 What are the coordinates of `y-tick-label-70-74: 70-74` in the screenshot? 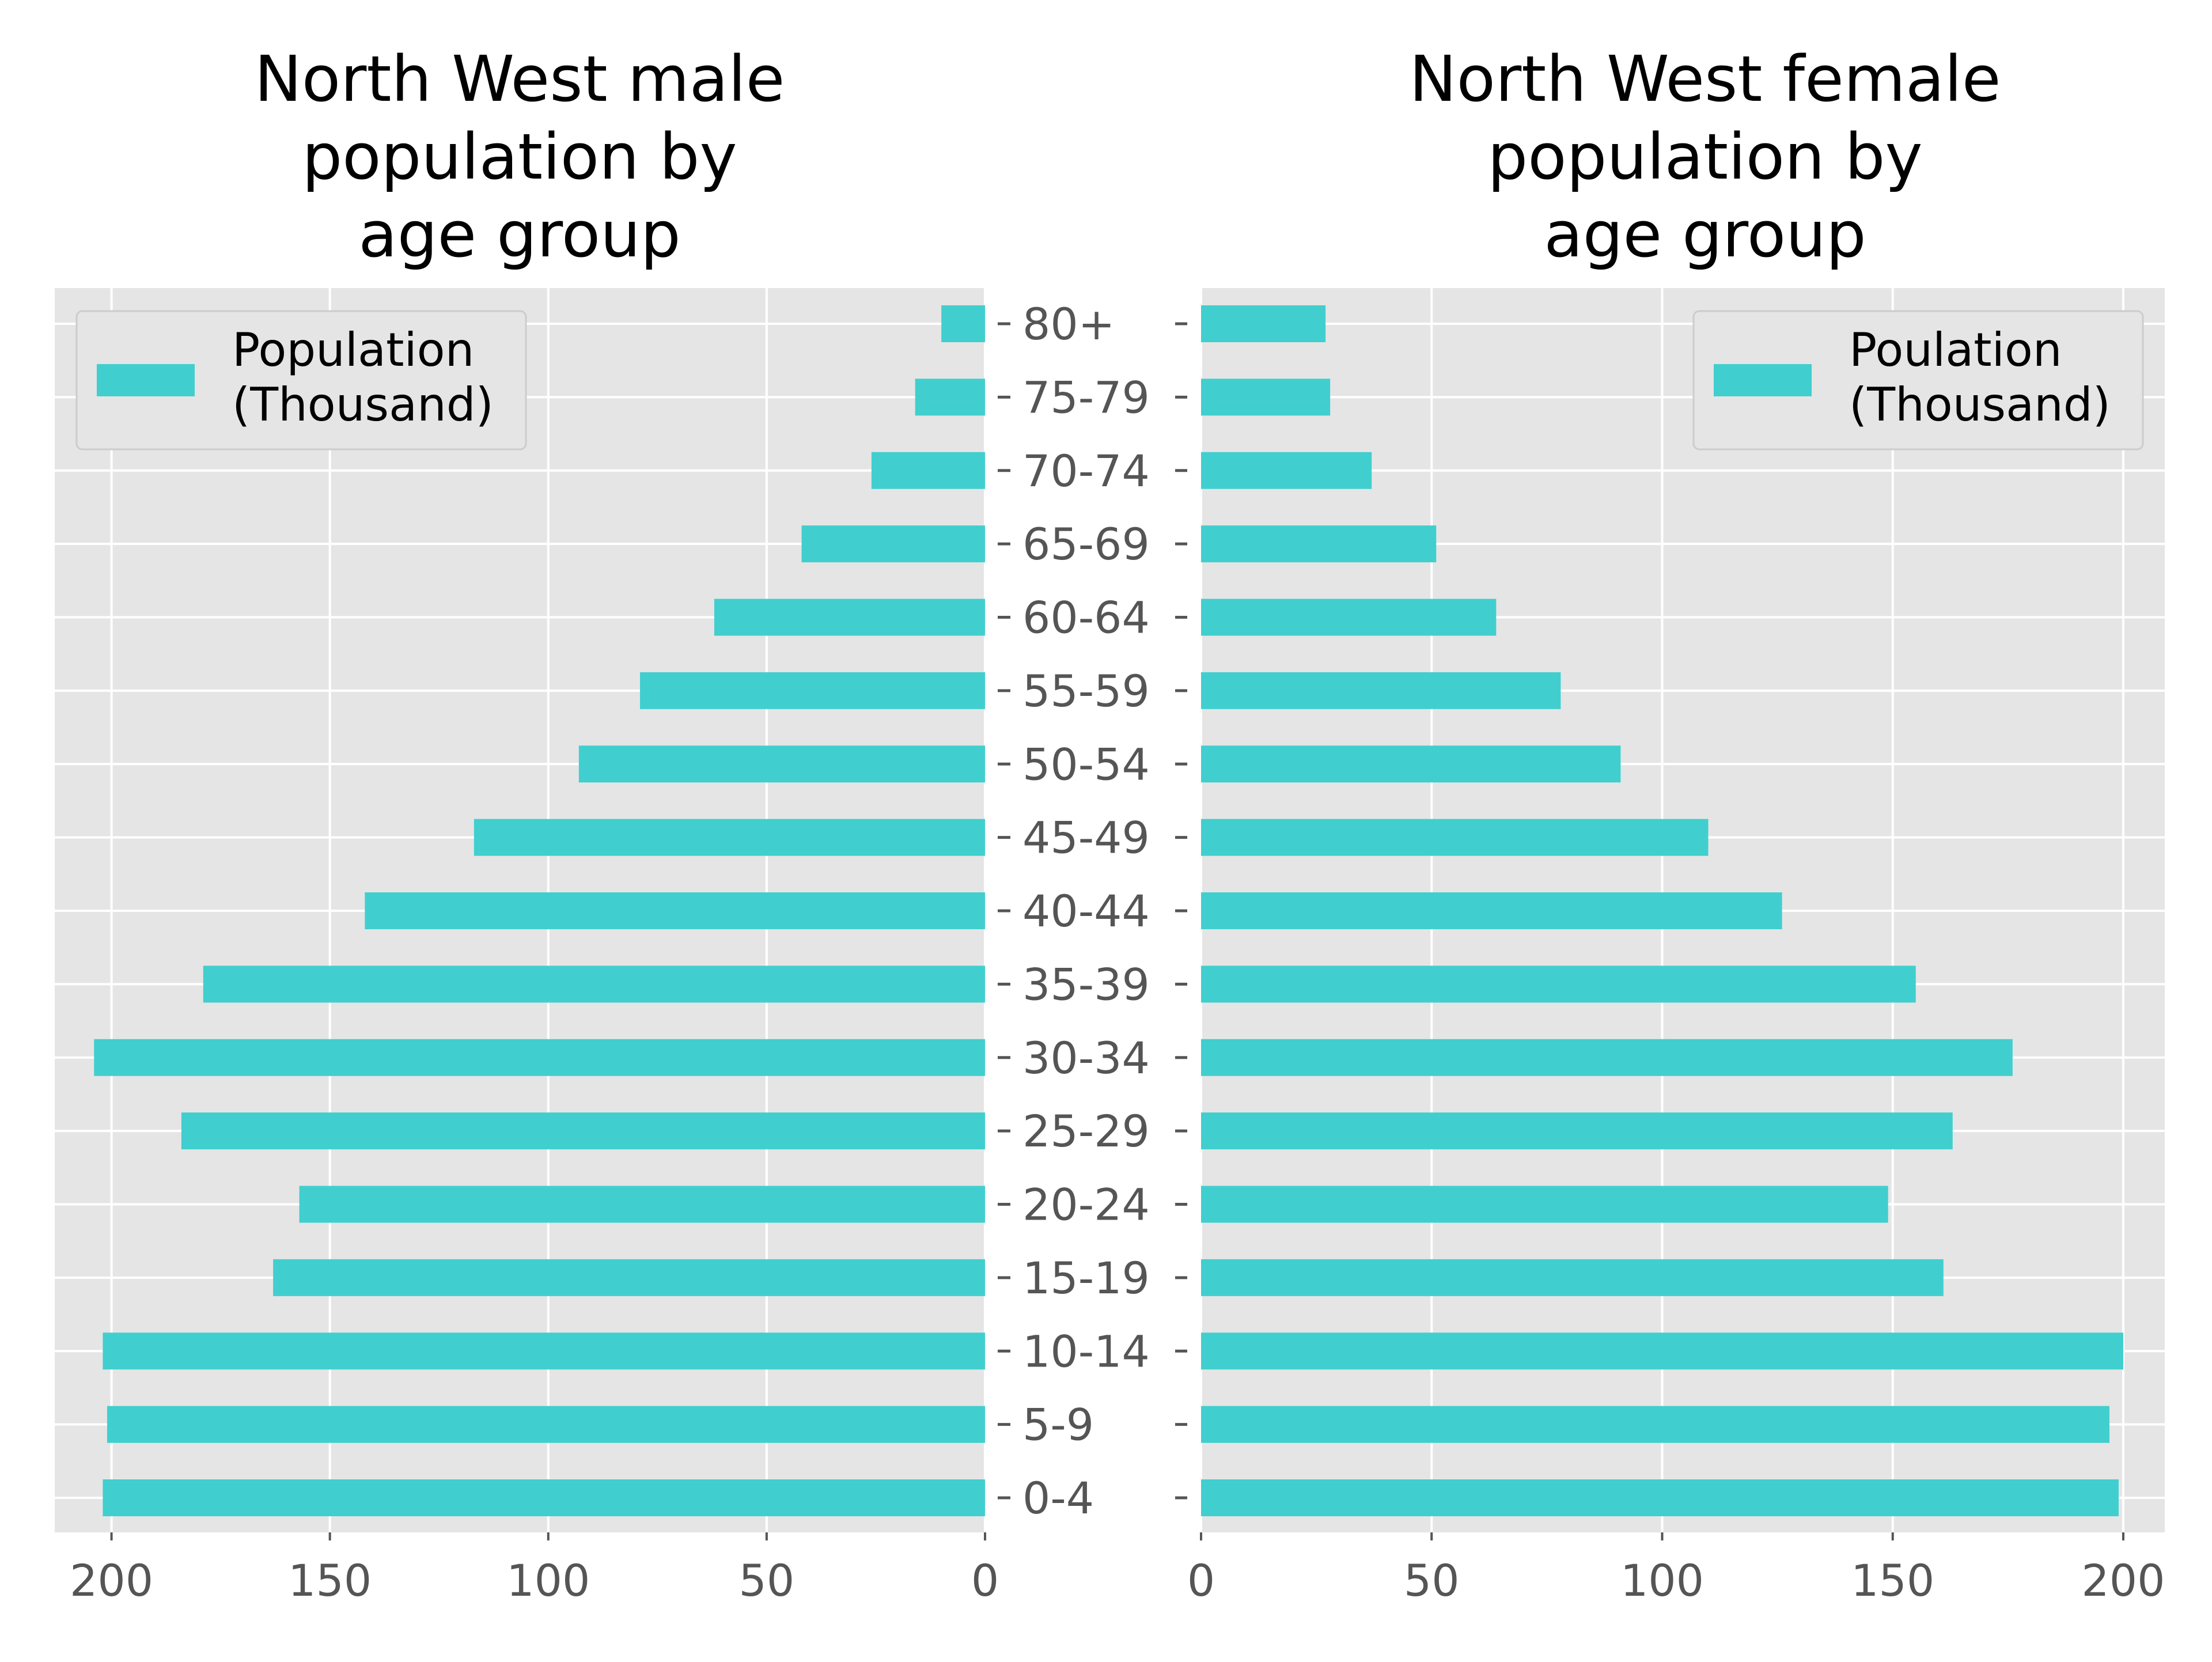 It's located at (1086, 471).